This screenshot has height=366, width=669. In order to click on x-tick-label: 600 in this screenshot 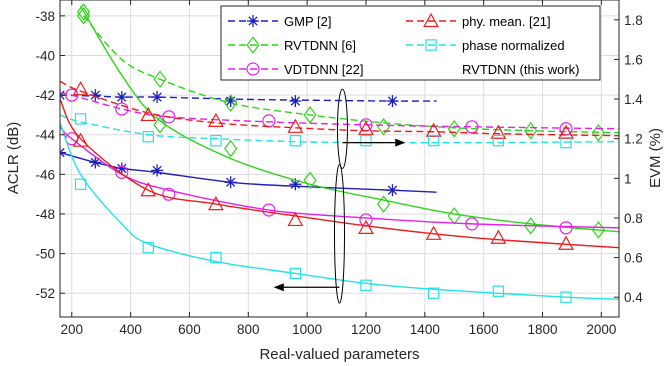, I will do `click(189, 329)`.